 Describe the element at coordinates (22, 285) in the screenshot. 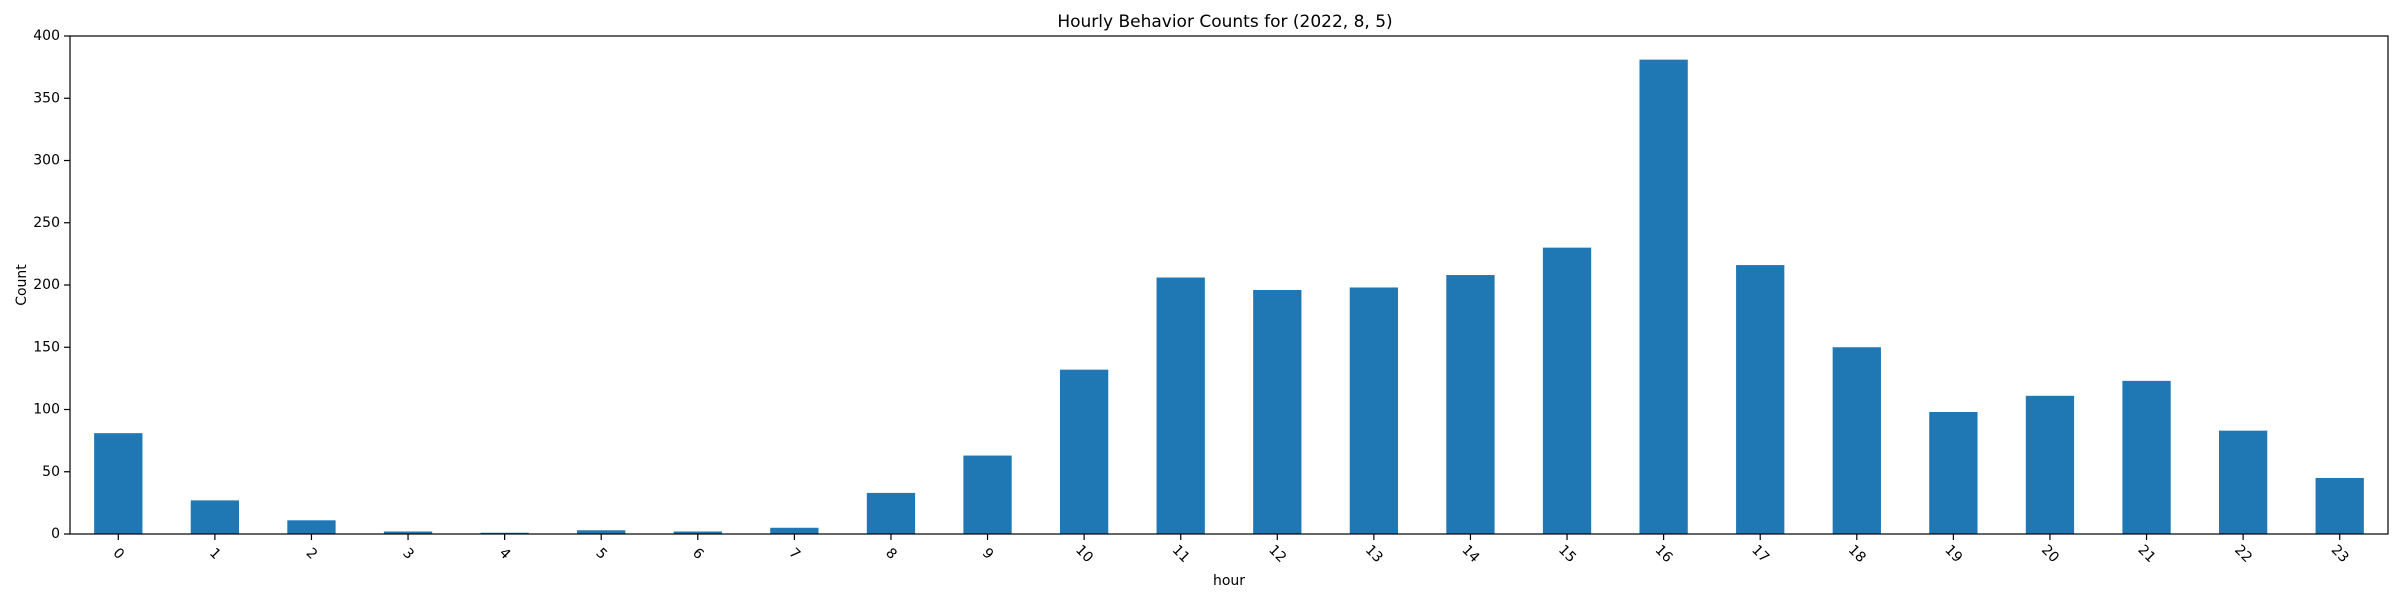

I see `y-axis-label: Count` at that location.